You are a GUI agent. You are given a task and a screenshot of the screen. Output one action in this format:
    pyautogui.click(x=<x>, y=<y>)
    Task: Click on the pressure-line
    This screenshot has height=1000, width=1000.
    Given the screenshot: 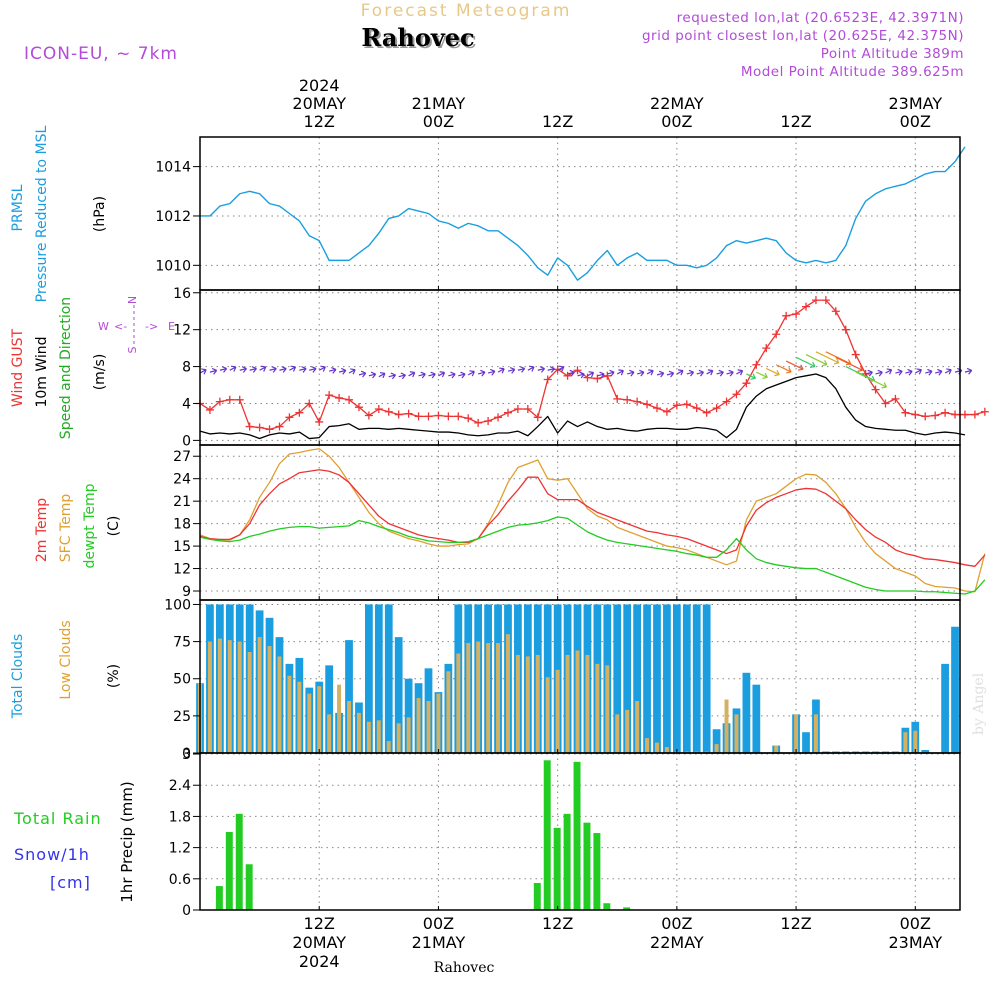 What is the action you would take?
    pyautogui.click(x=583, y=213)
    